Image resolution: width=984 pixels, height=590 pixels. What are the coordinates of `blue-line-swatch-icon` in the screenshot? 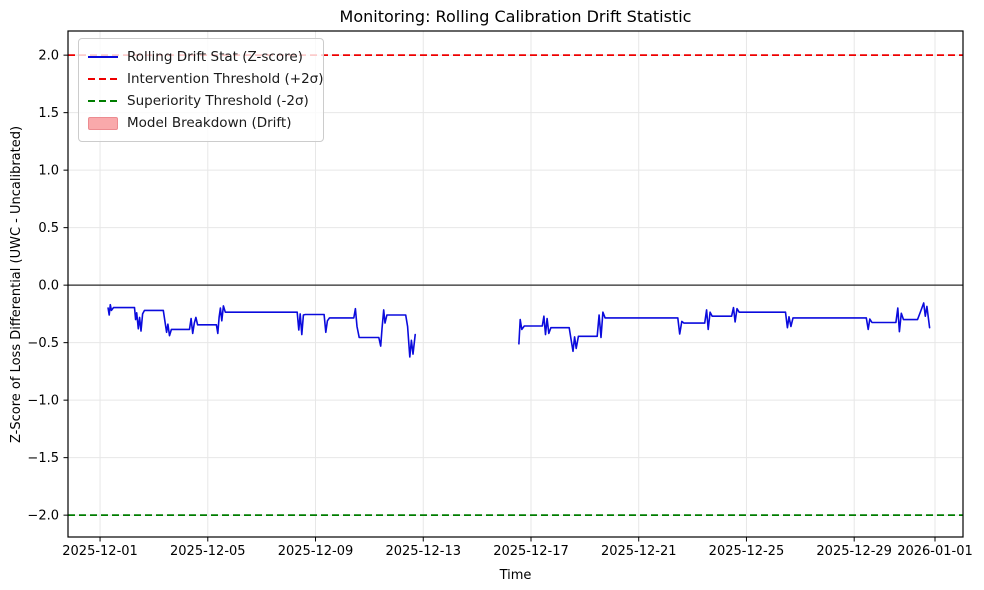 It's located at (103, 57).